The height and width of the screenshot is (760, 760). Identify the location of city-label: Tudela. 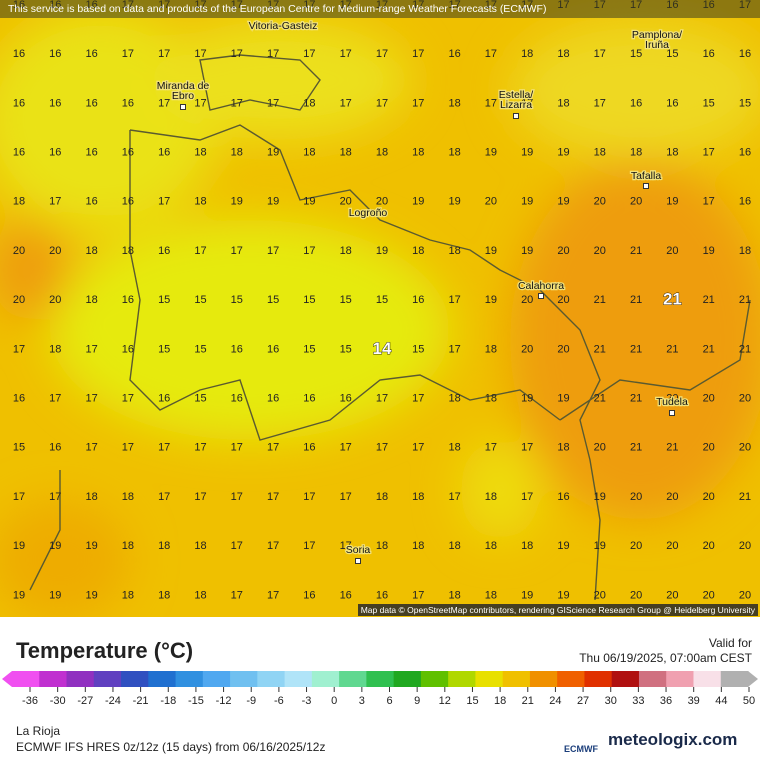
(672, 402).